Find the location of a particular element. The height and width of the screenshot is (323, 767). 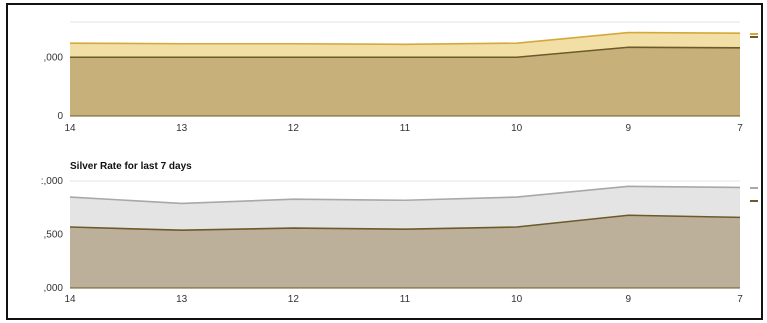

y-tick-label: ,500 is located at coordinates (54, 235).